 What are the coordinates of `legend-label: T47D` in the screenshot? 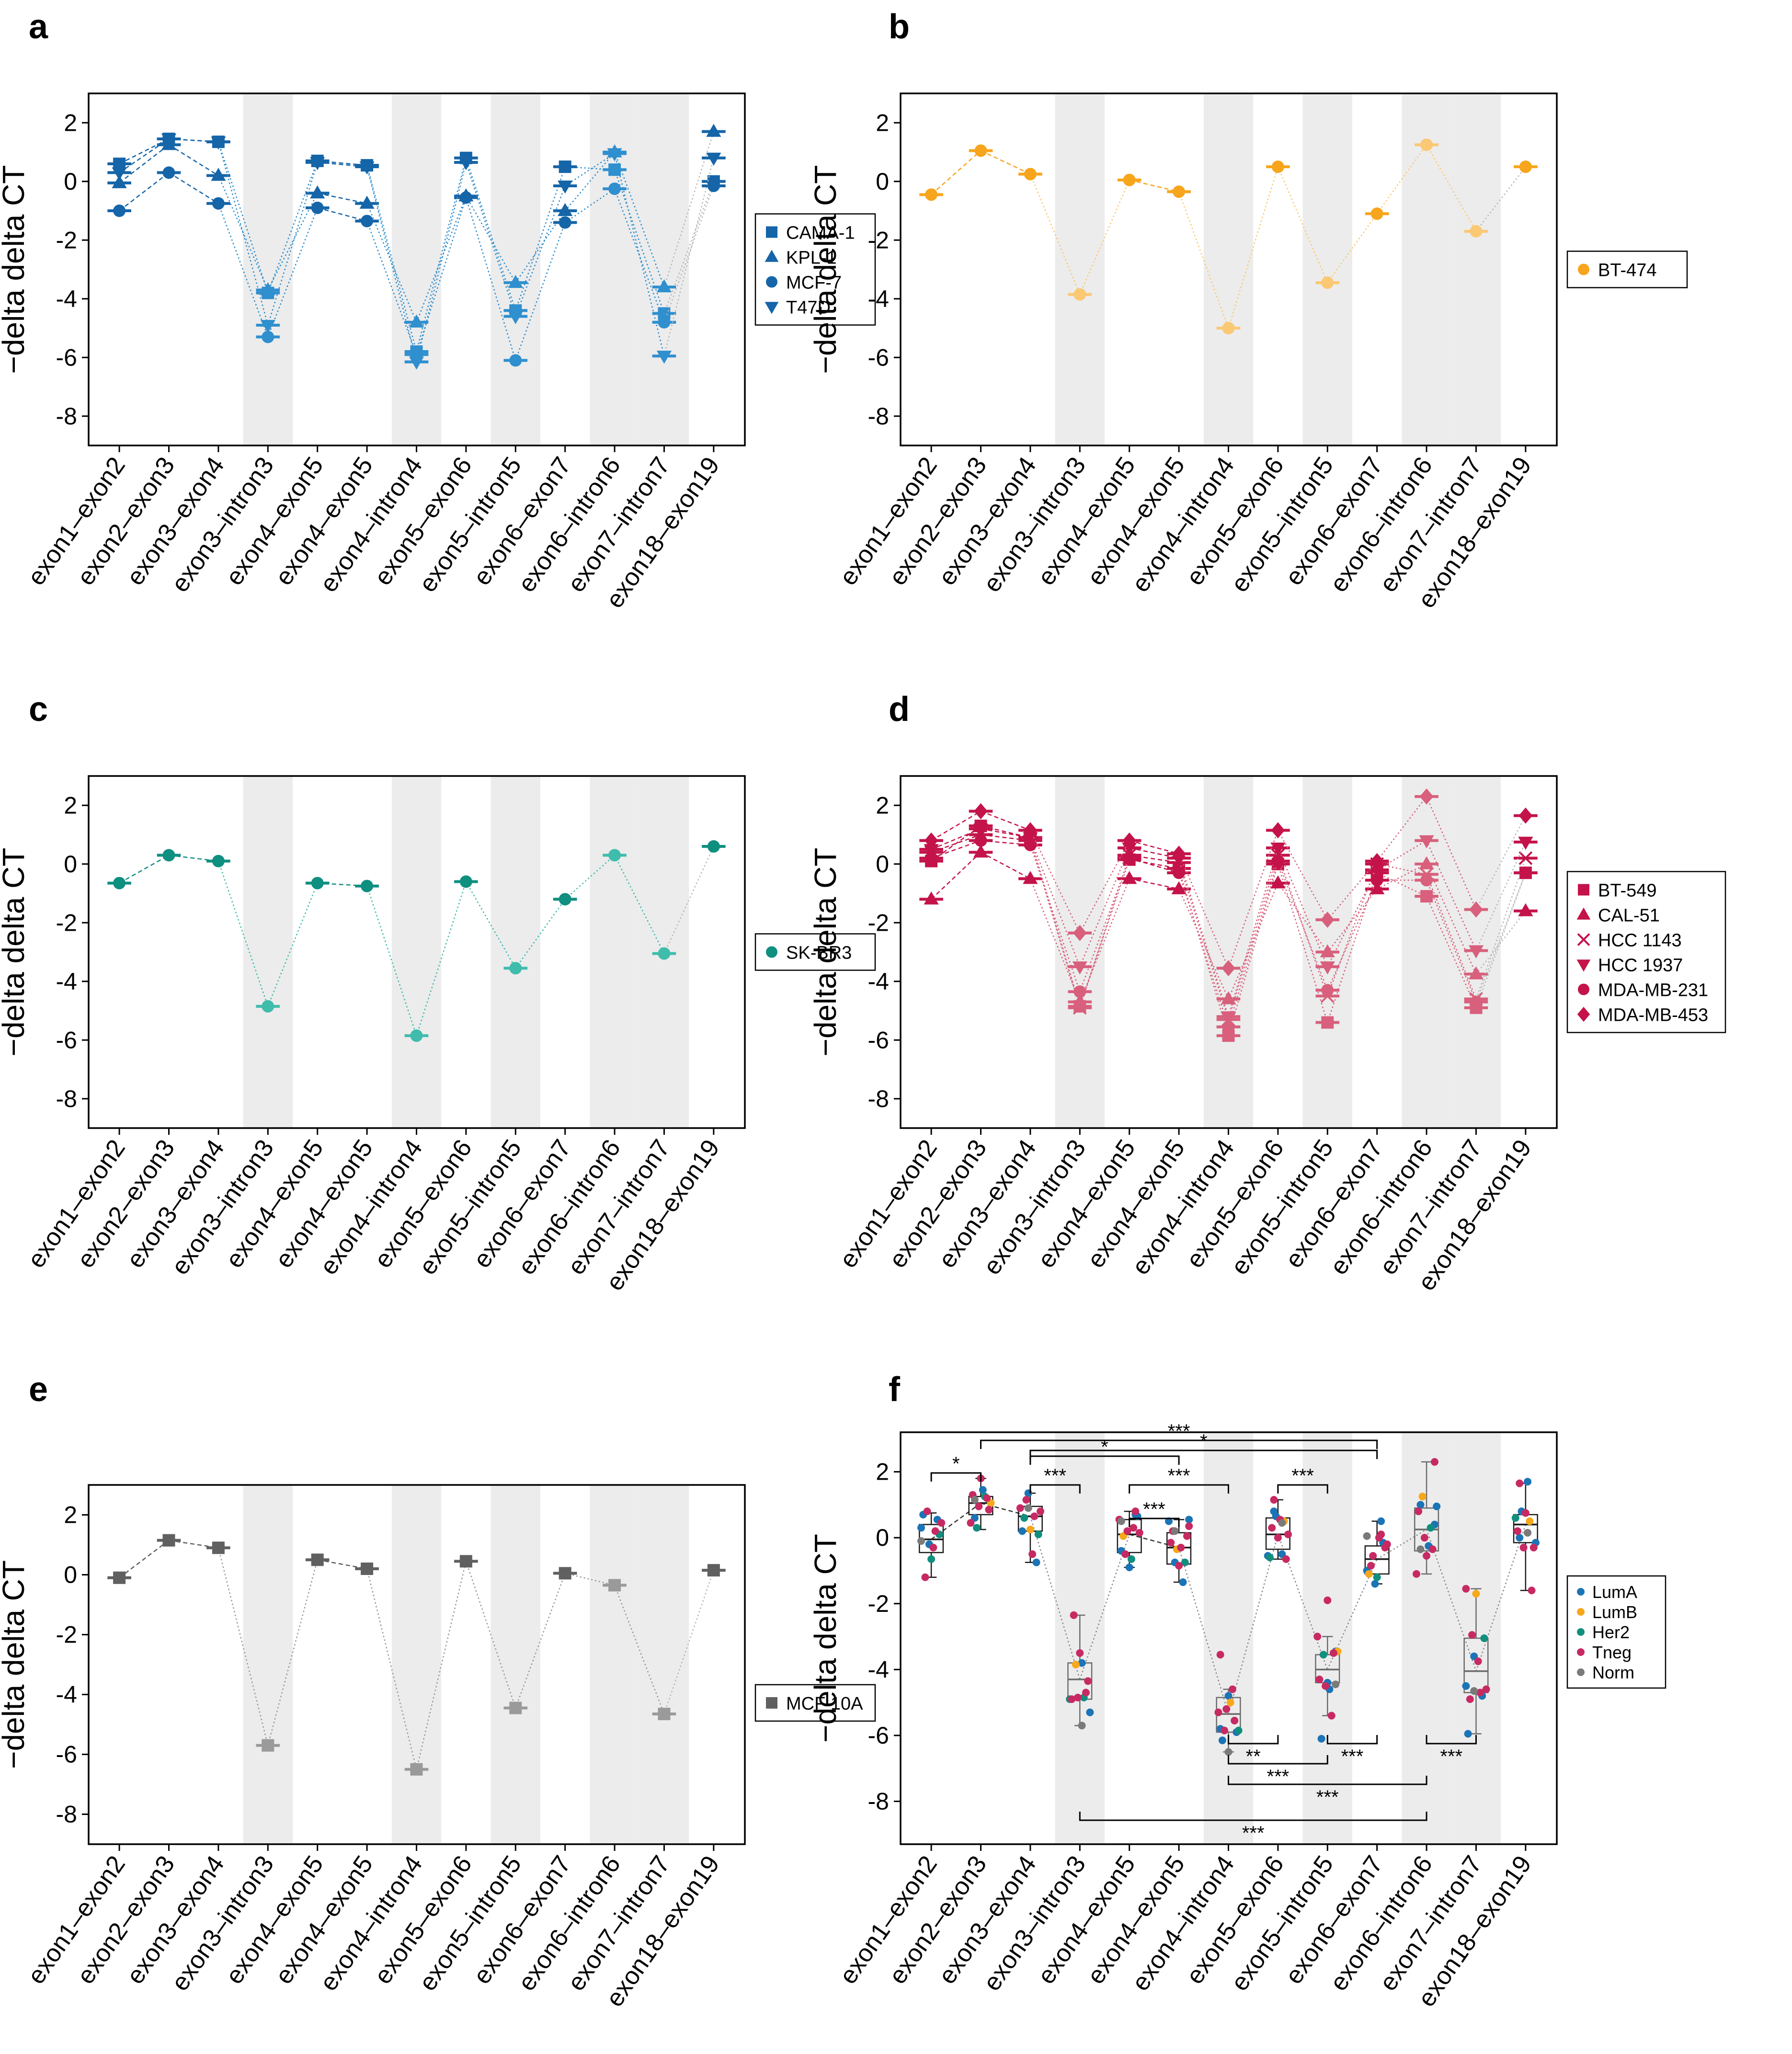 It's located at (808, 308).